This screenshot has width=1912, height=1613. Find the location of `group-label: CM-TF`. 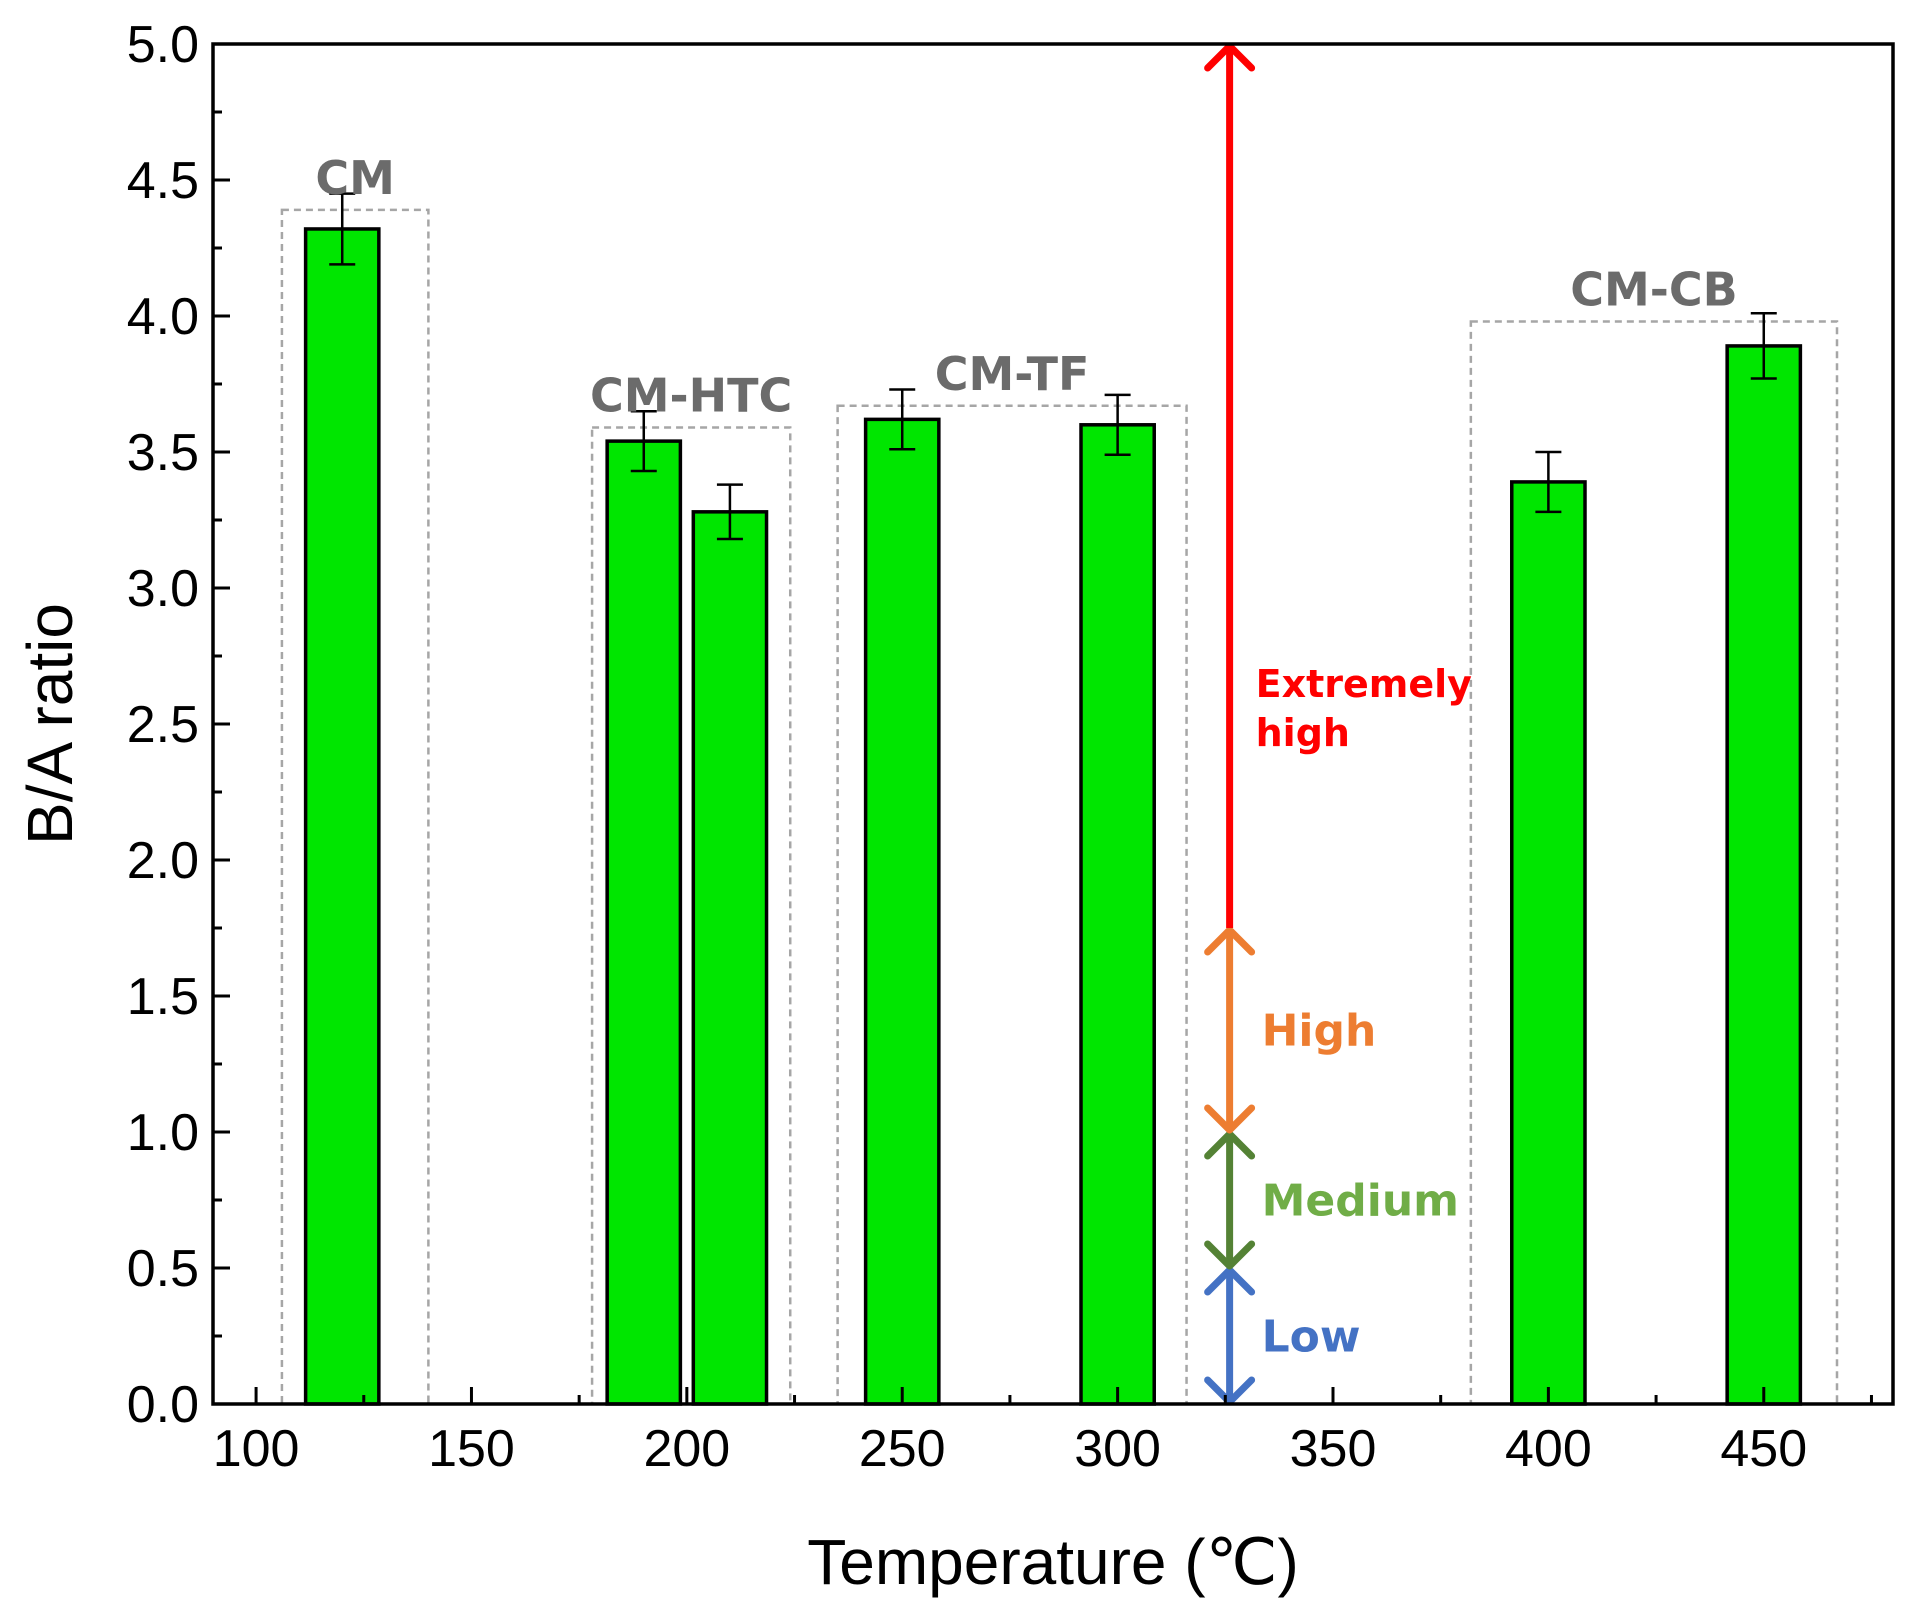

group-label: CM-TF is located at coordinates (1012, 374).